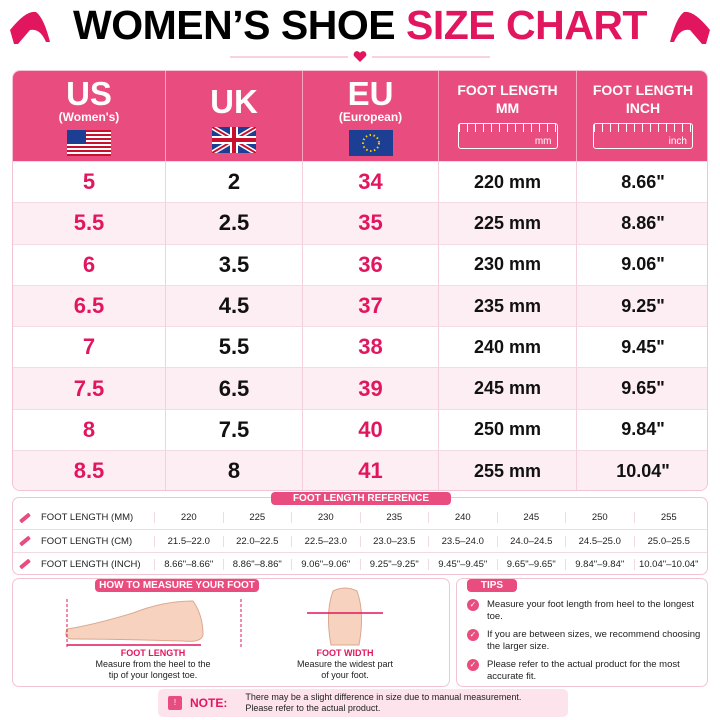 This screenshot has width=720, height=720. I want to click on header-cell: US (Women's), so click(89, 116).